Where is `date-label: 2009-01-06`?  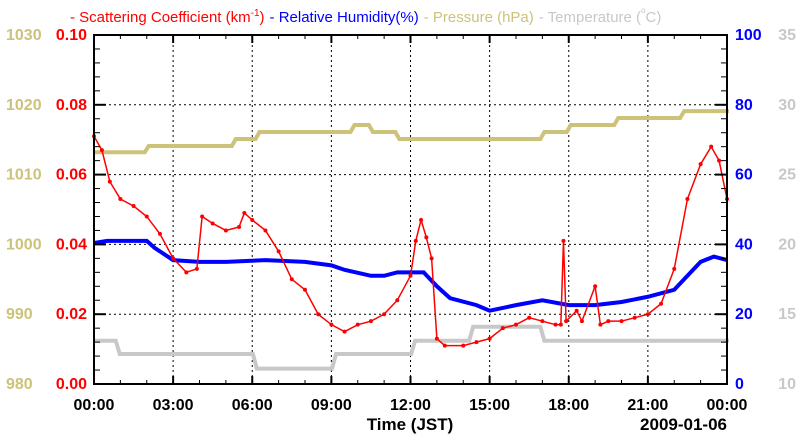 date-label: 2009-01-06 is located at coordinates (683, 424).